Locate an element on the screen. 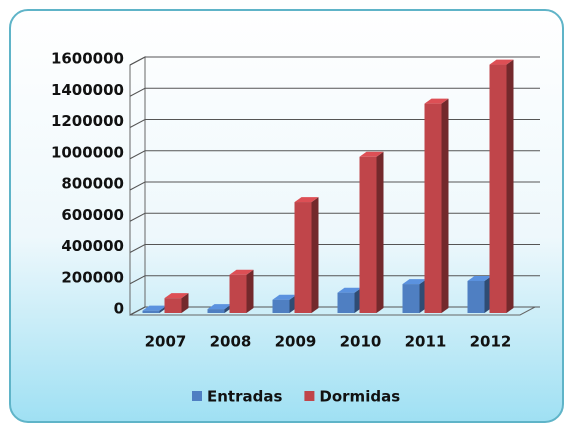 This screenshot has height=434, width=574. x-tick-label: 2007 is located at coordinates (166, 342).